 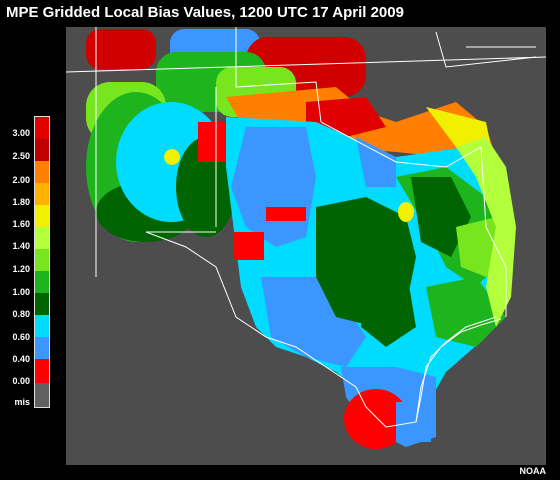 I want to click on legend-label: 0.40, so click(x=21, y=359).